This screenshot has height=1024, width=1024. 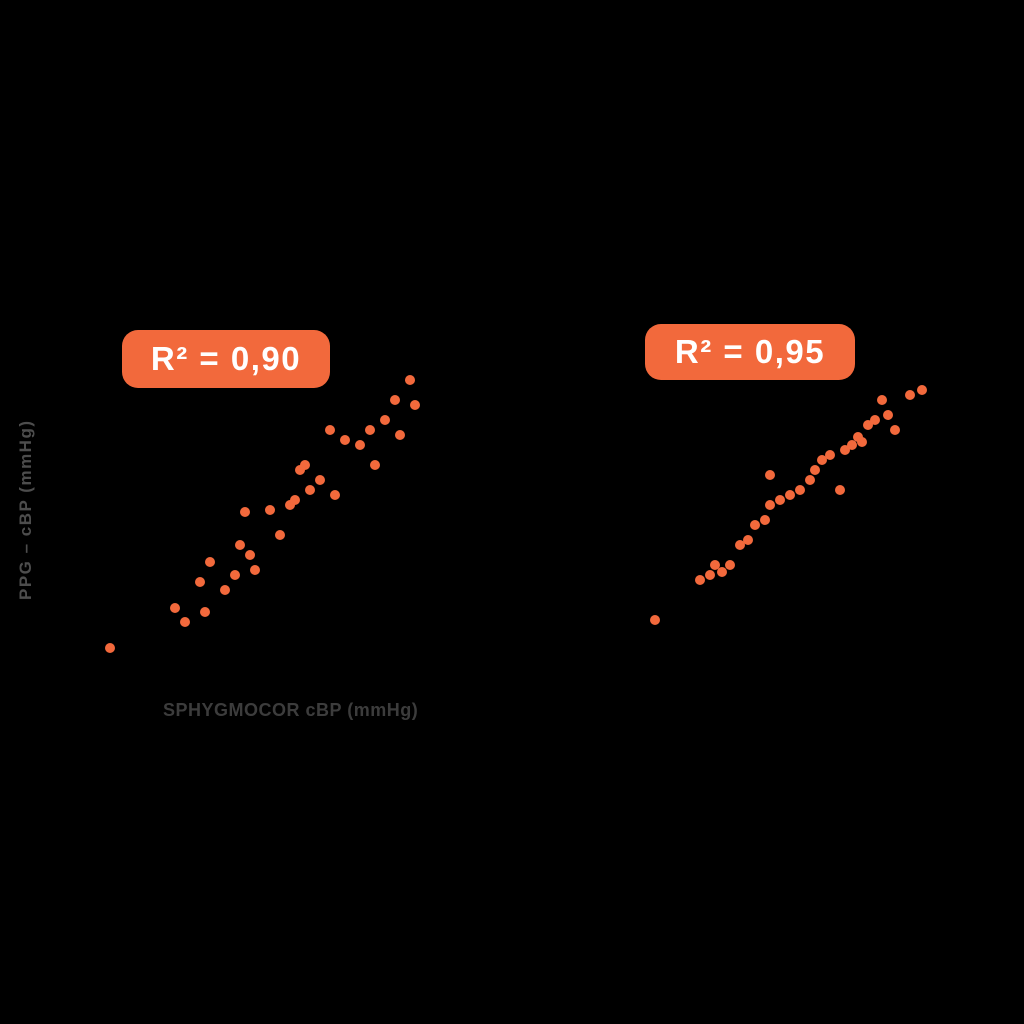 I want to click on scatter-plot-right, so click(x=790, y=505).